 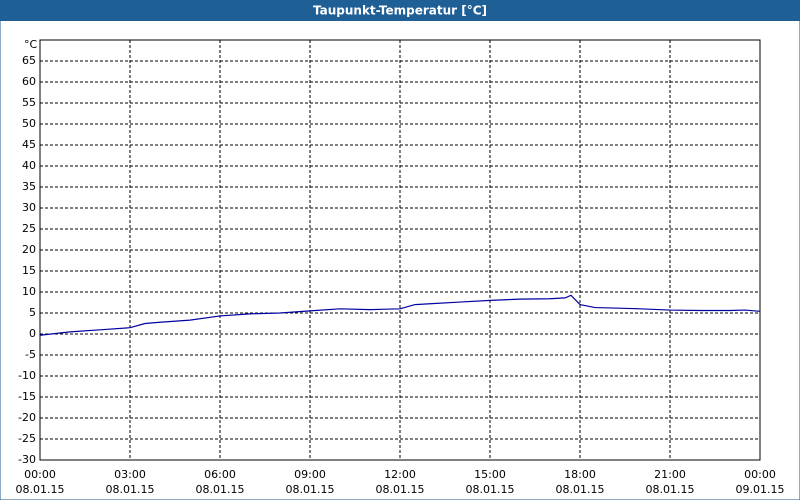 I want to click on y-tick-label: 45, so click(x=29, y=144).